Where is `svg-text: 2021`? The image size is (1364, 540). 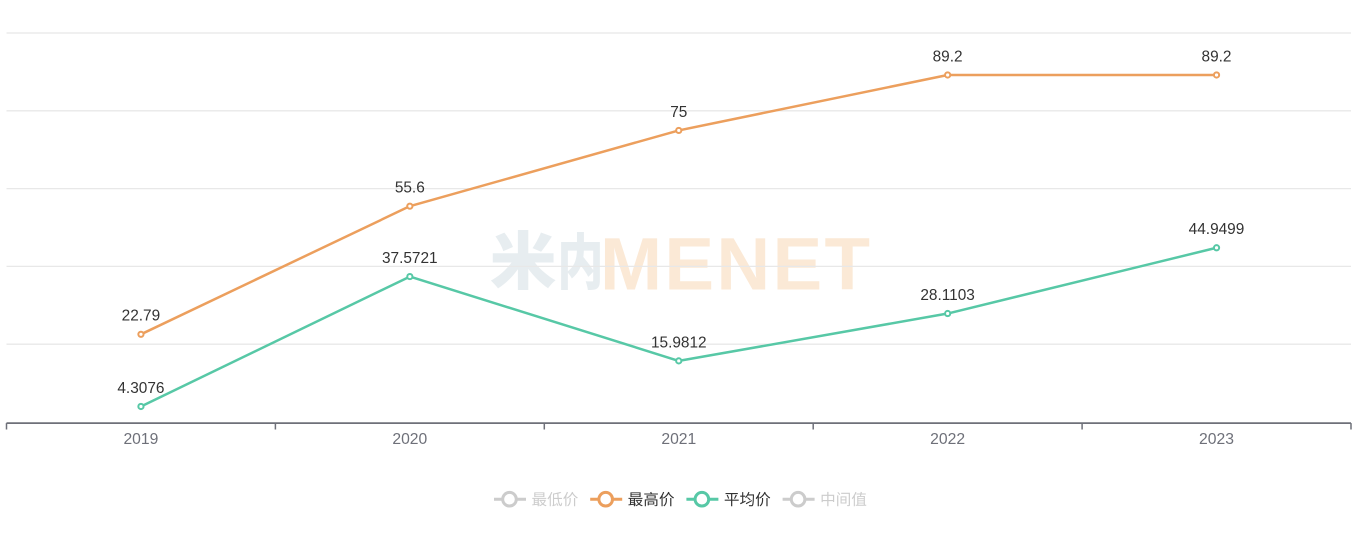
svg-text: 2021 is located at coordinates (678, 439).